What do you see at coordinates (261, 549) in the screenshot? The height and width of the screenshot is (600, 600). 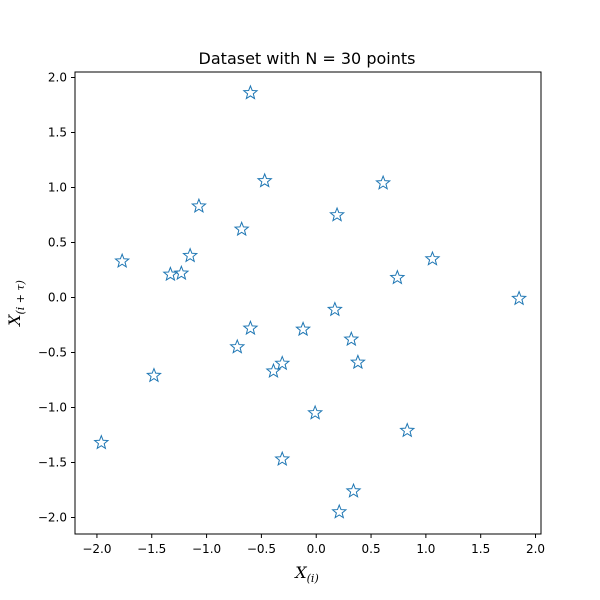 I see `x-tick-label: −0.5` at bounding box center [261, 549].